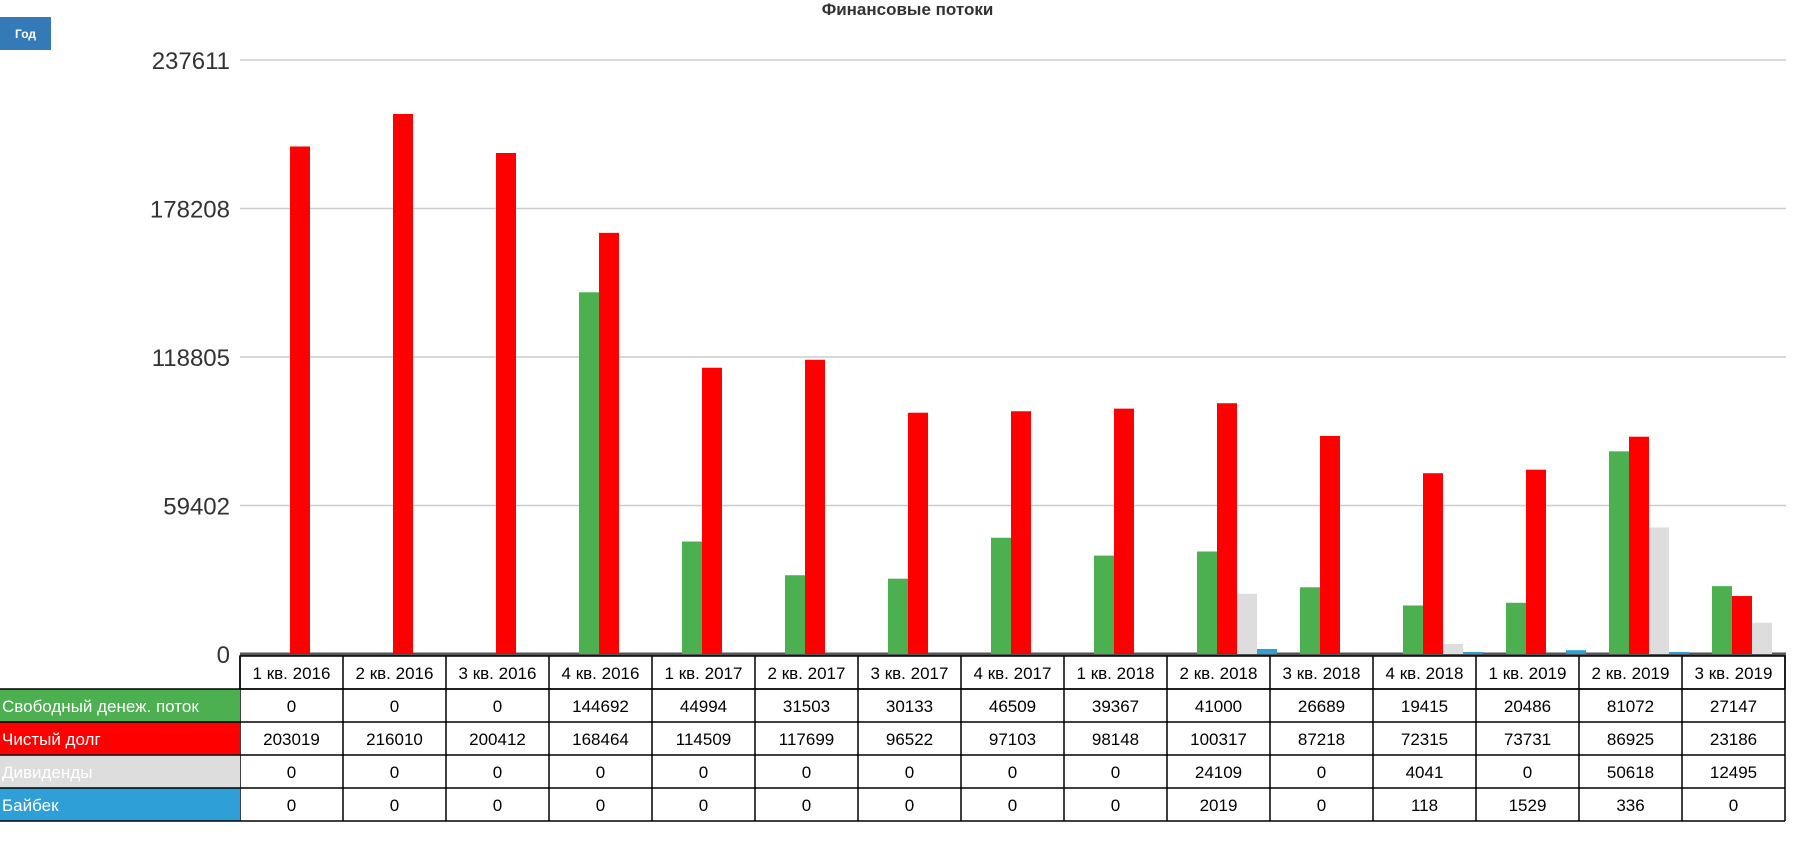 The width and height of the screenshot is (1815, 857). Describe the element at coordinates (600, 772) in the screenshot. I see `data-label-3-4: 0` at that location.